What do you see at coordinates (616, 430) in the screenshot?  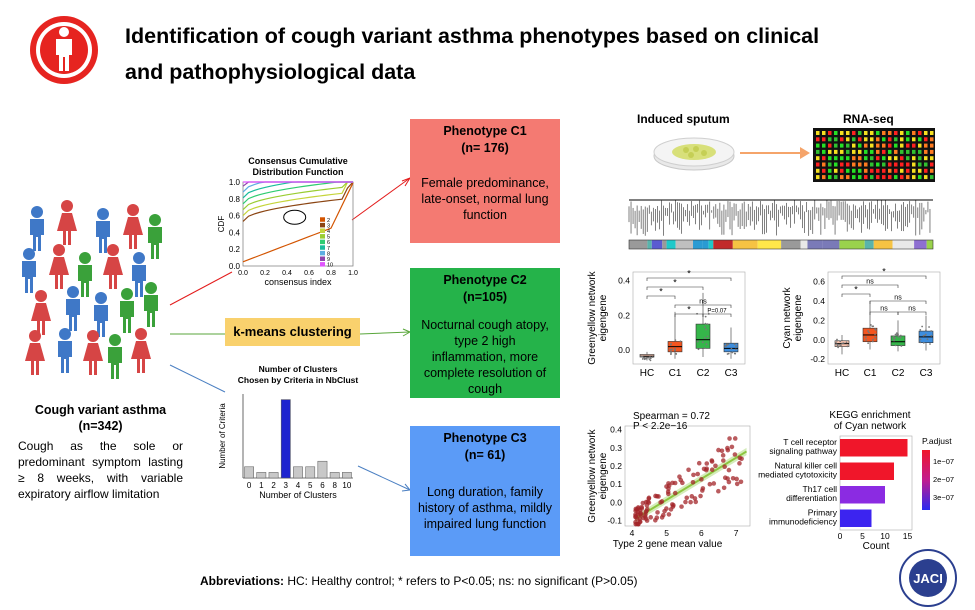 I see `scatter-ytick: 0.4` at bounding box center [616, 430].